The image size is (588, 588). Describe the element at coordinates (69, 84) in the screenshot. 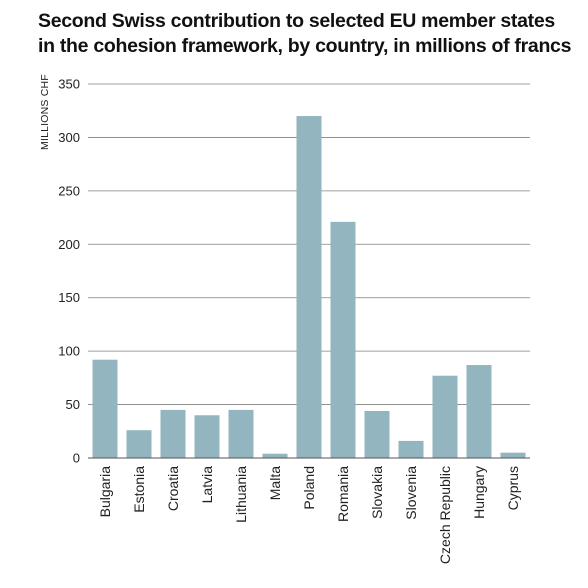

I see `y-tick-label: 350` at that location.